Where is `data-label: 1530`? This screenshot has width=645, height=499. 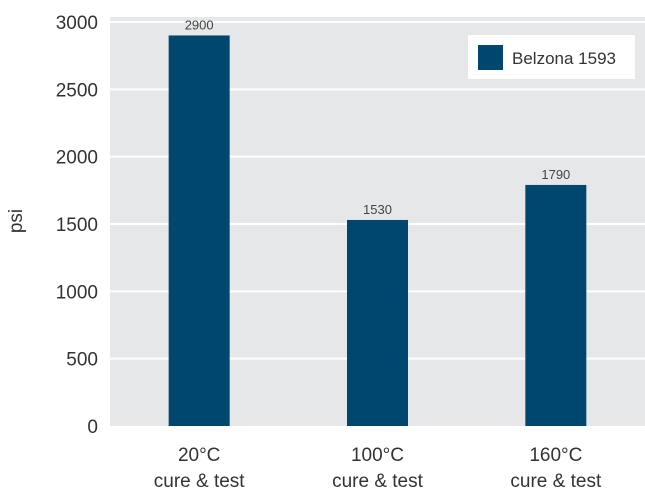 data-label: 1530 is located at coordinates (377, 209).